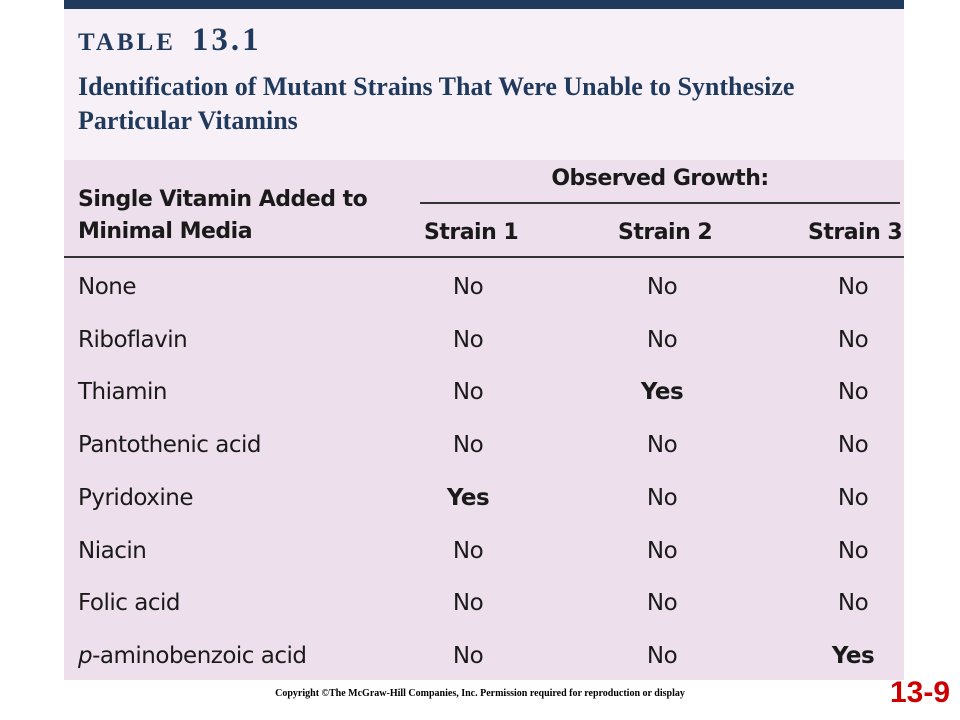 The height and width of the screenshot is (720, 960). I want to click on vitamin-name: -aminobenzoic acid, so click(199, 655).